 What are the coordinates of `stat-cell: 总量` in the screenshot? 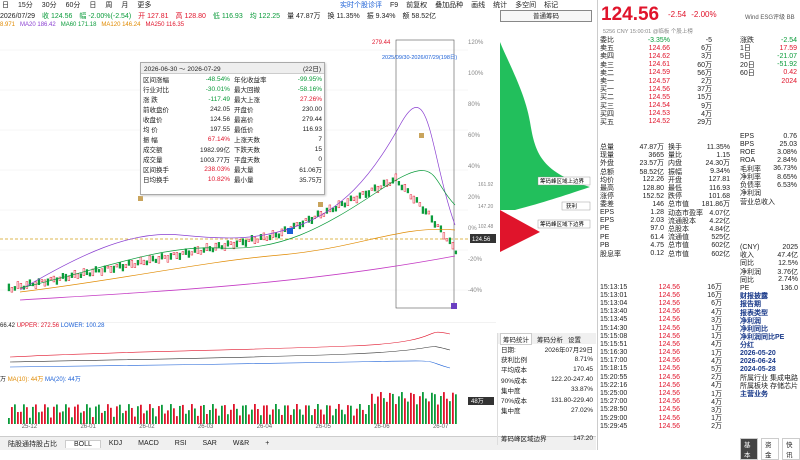 It's located at (607, 148).